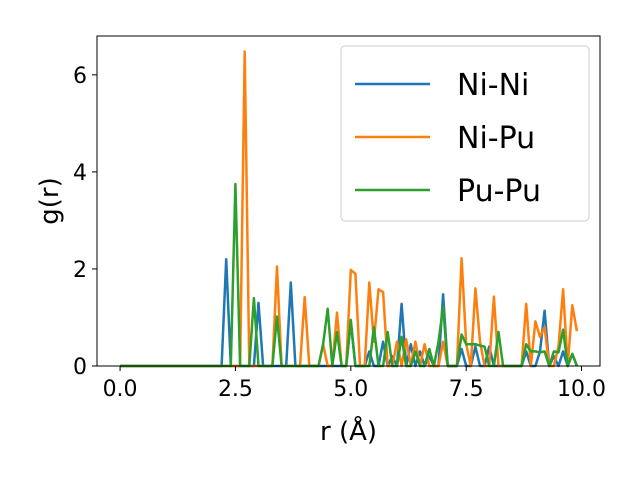 Image resolution: width=640 pixels, height=480 pixels. I want to click on y-tick-label: 6, so click(80, 76).